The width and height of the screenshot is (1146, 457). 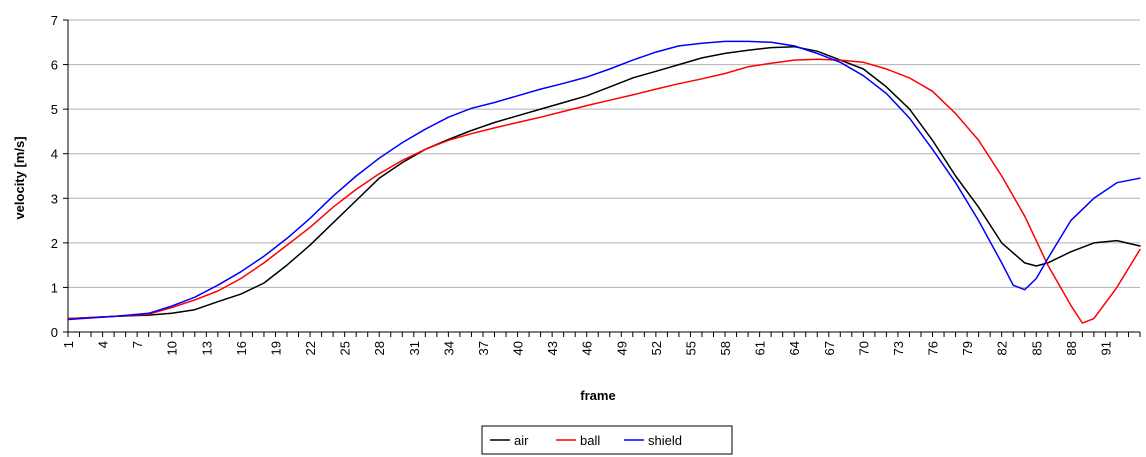 What do you see at coordinates (1105, 348) in the screenshot?
I see `x-tick-label: 91` at bounding box center [1105, 348].